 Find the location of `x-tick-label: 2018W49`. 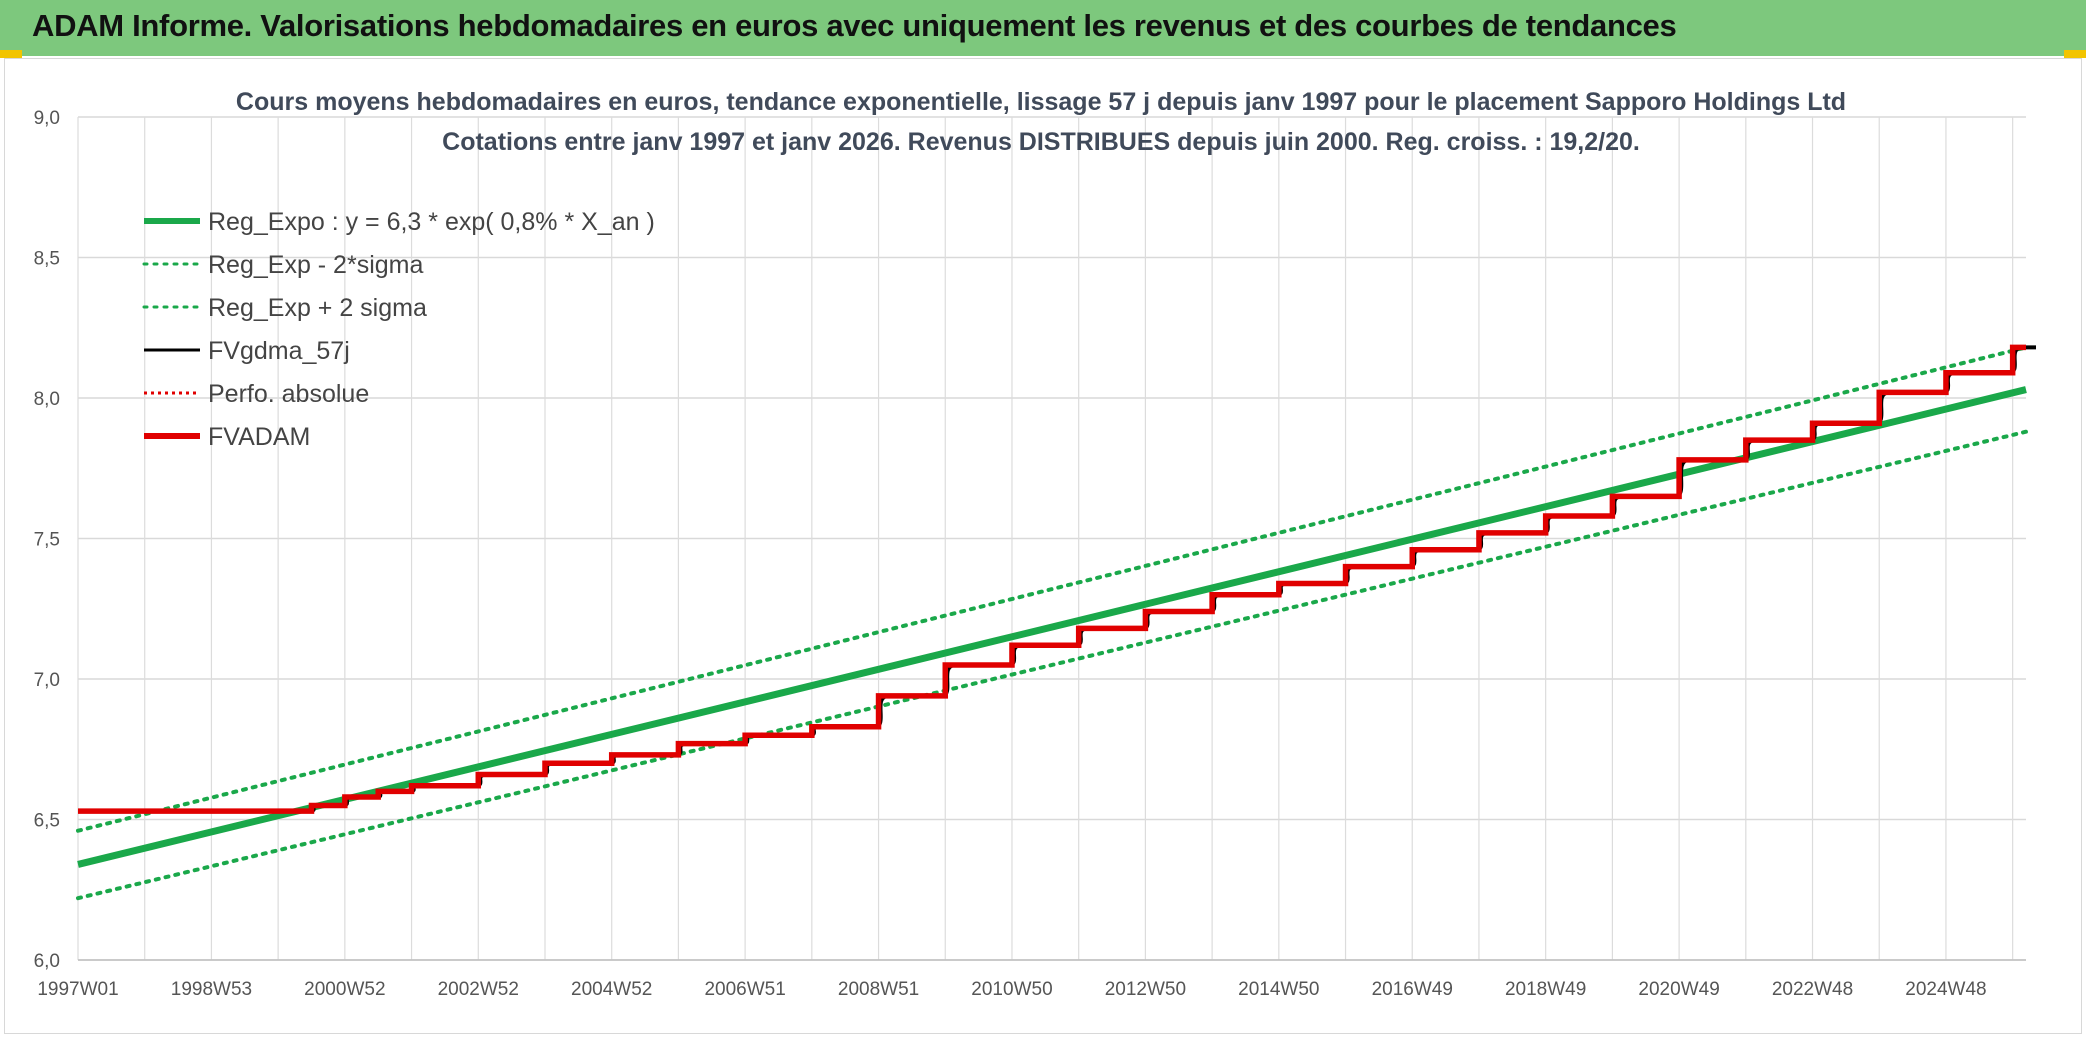

x-tick-label: 2018W49 is located at coordinates (1545, 989).